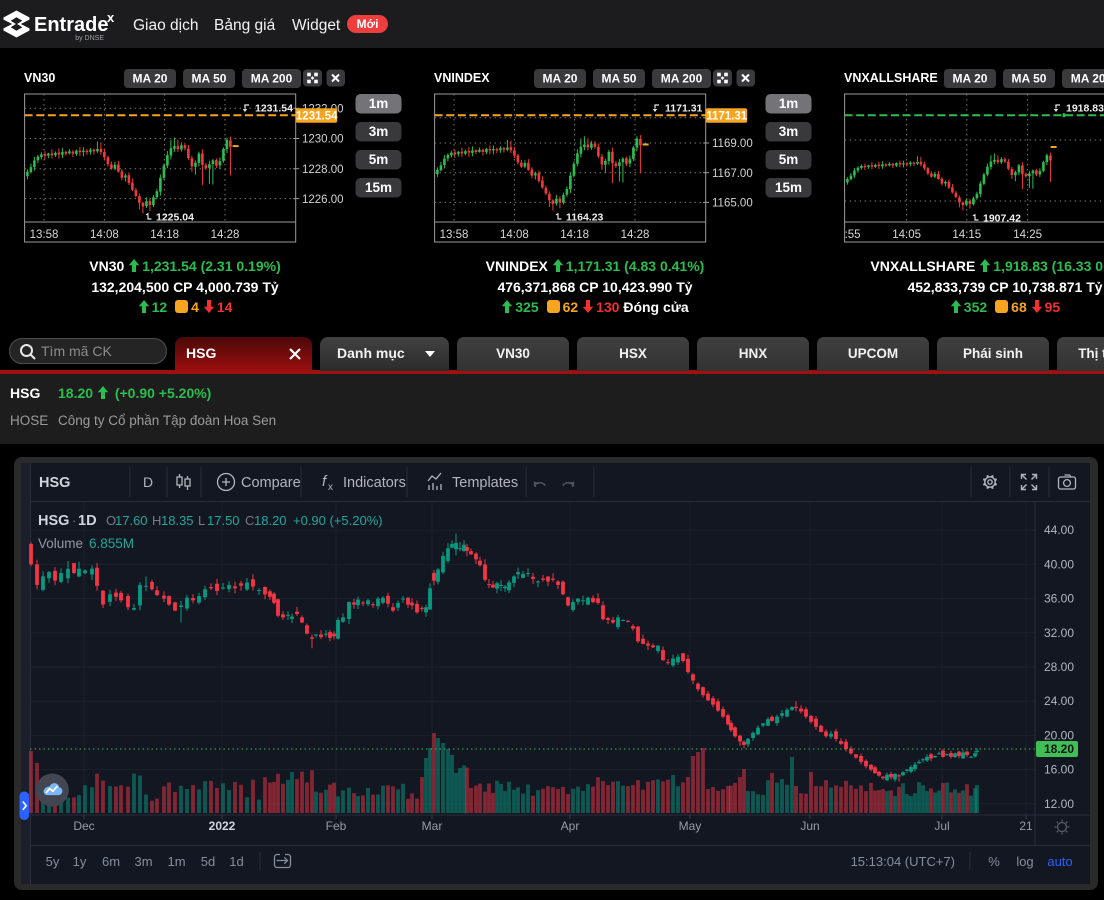 Image resolution: width=1104 pixels, height=900 pixels. Describe the element at coordinates (131, 520) in the screenshot. I see `svg-text: 17.60` at that location.